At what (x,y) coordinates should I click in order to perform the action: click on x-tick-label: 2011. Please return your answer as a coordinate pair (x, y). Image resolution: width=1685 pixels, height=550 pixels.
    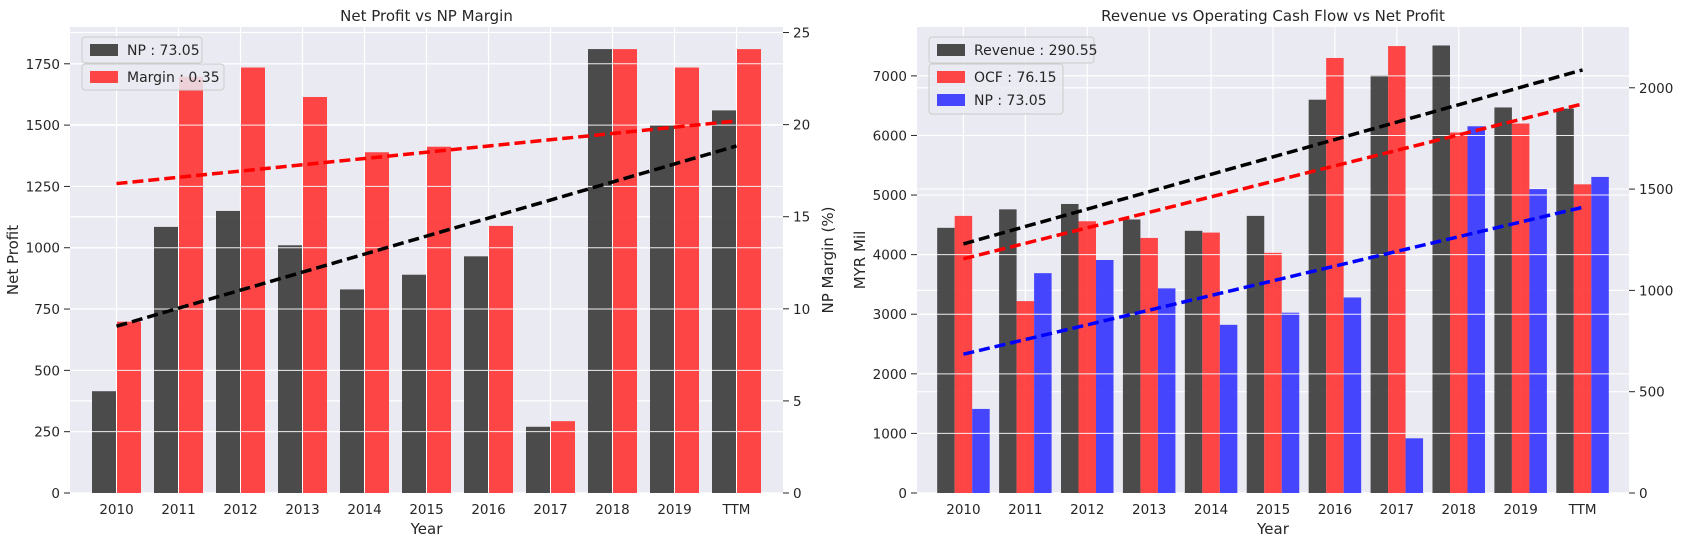
    Looking at the image, I should click on (178, 510).